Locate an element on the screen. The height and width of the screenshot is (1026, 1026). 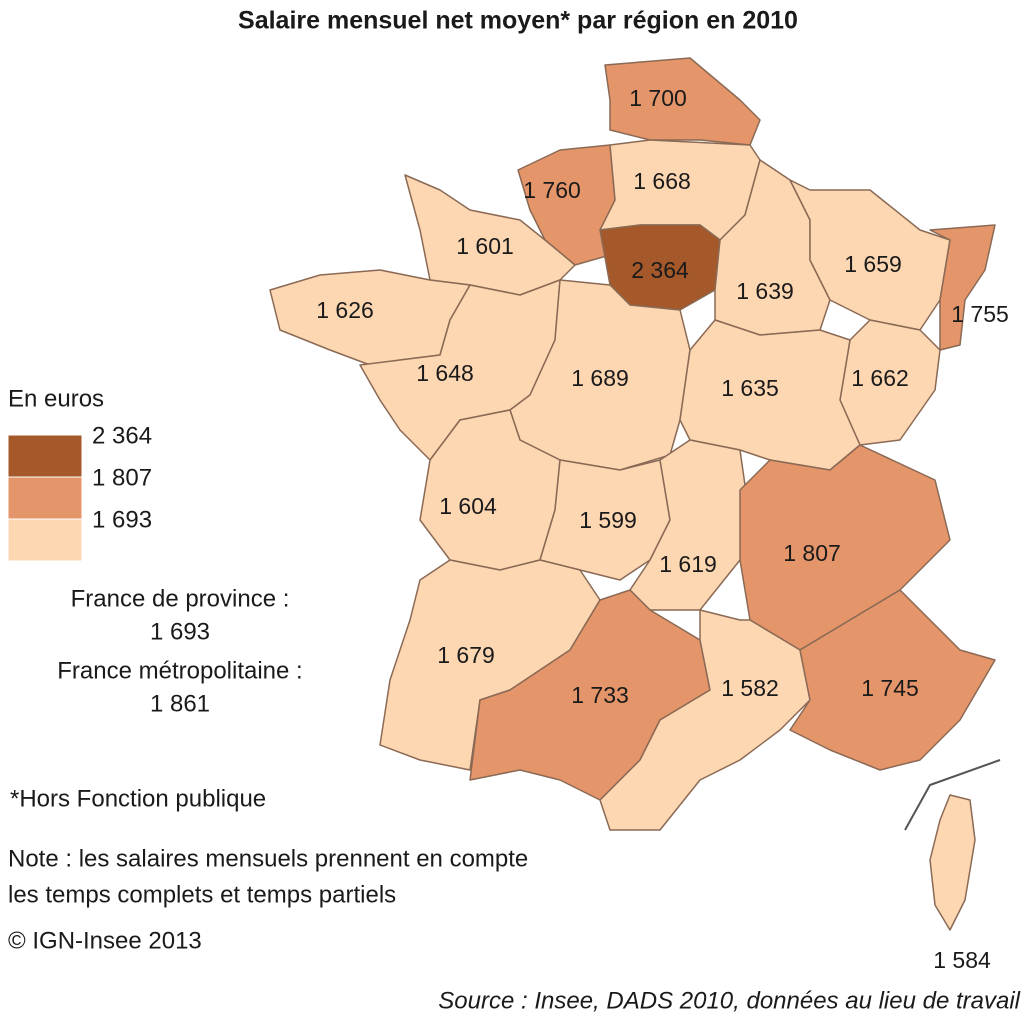
region-label: 1 635 is located at coordinates (750, 388).